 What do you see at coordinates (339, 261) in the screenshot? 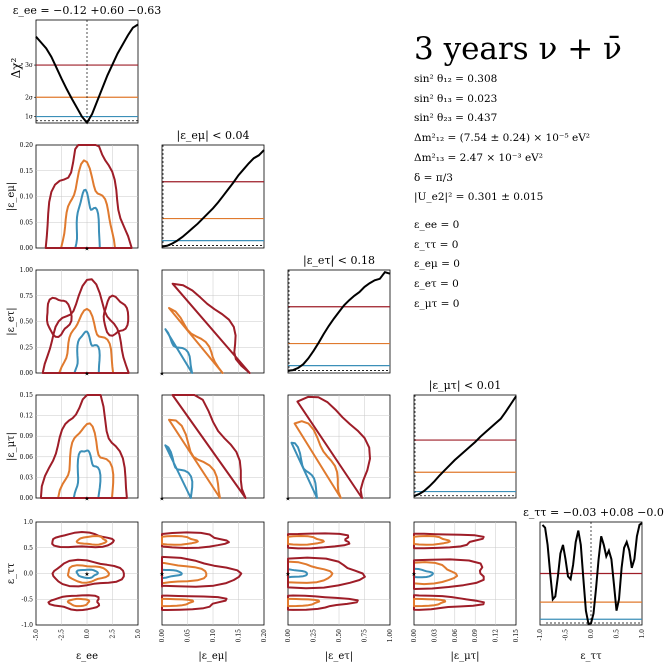
I see `diagonal-title: |ε_eτ| < 0.18` at bounding box center [339, 261].